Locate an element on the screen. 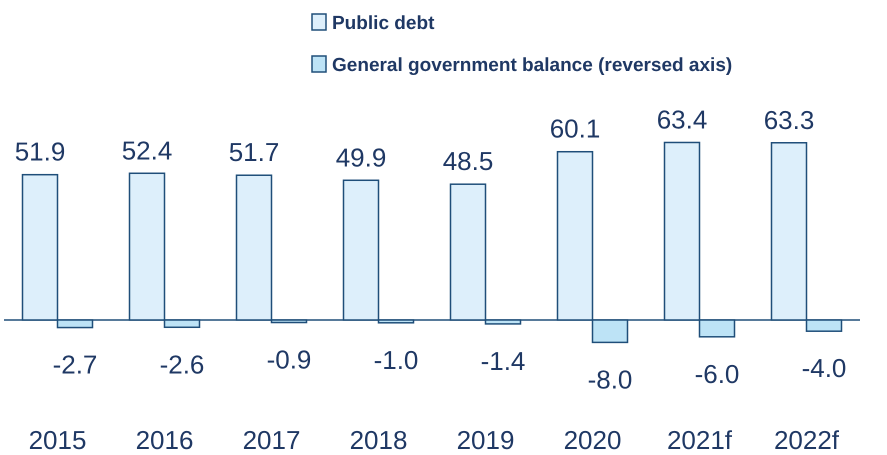 The width and height of the screenshot is (887, 455). x-tick-label: 2016 is located at coordinates (165, 440).